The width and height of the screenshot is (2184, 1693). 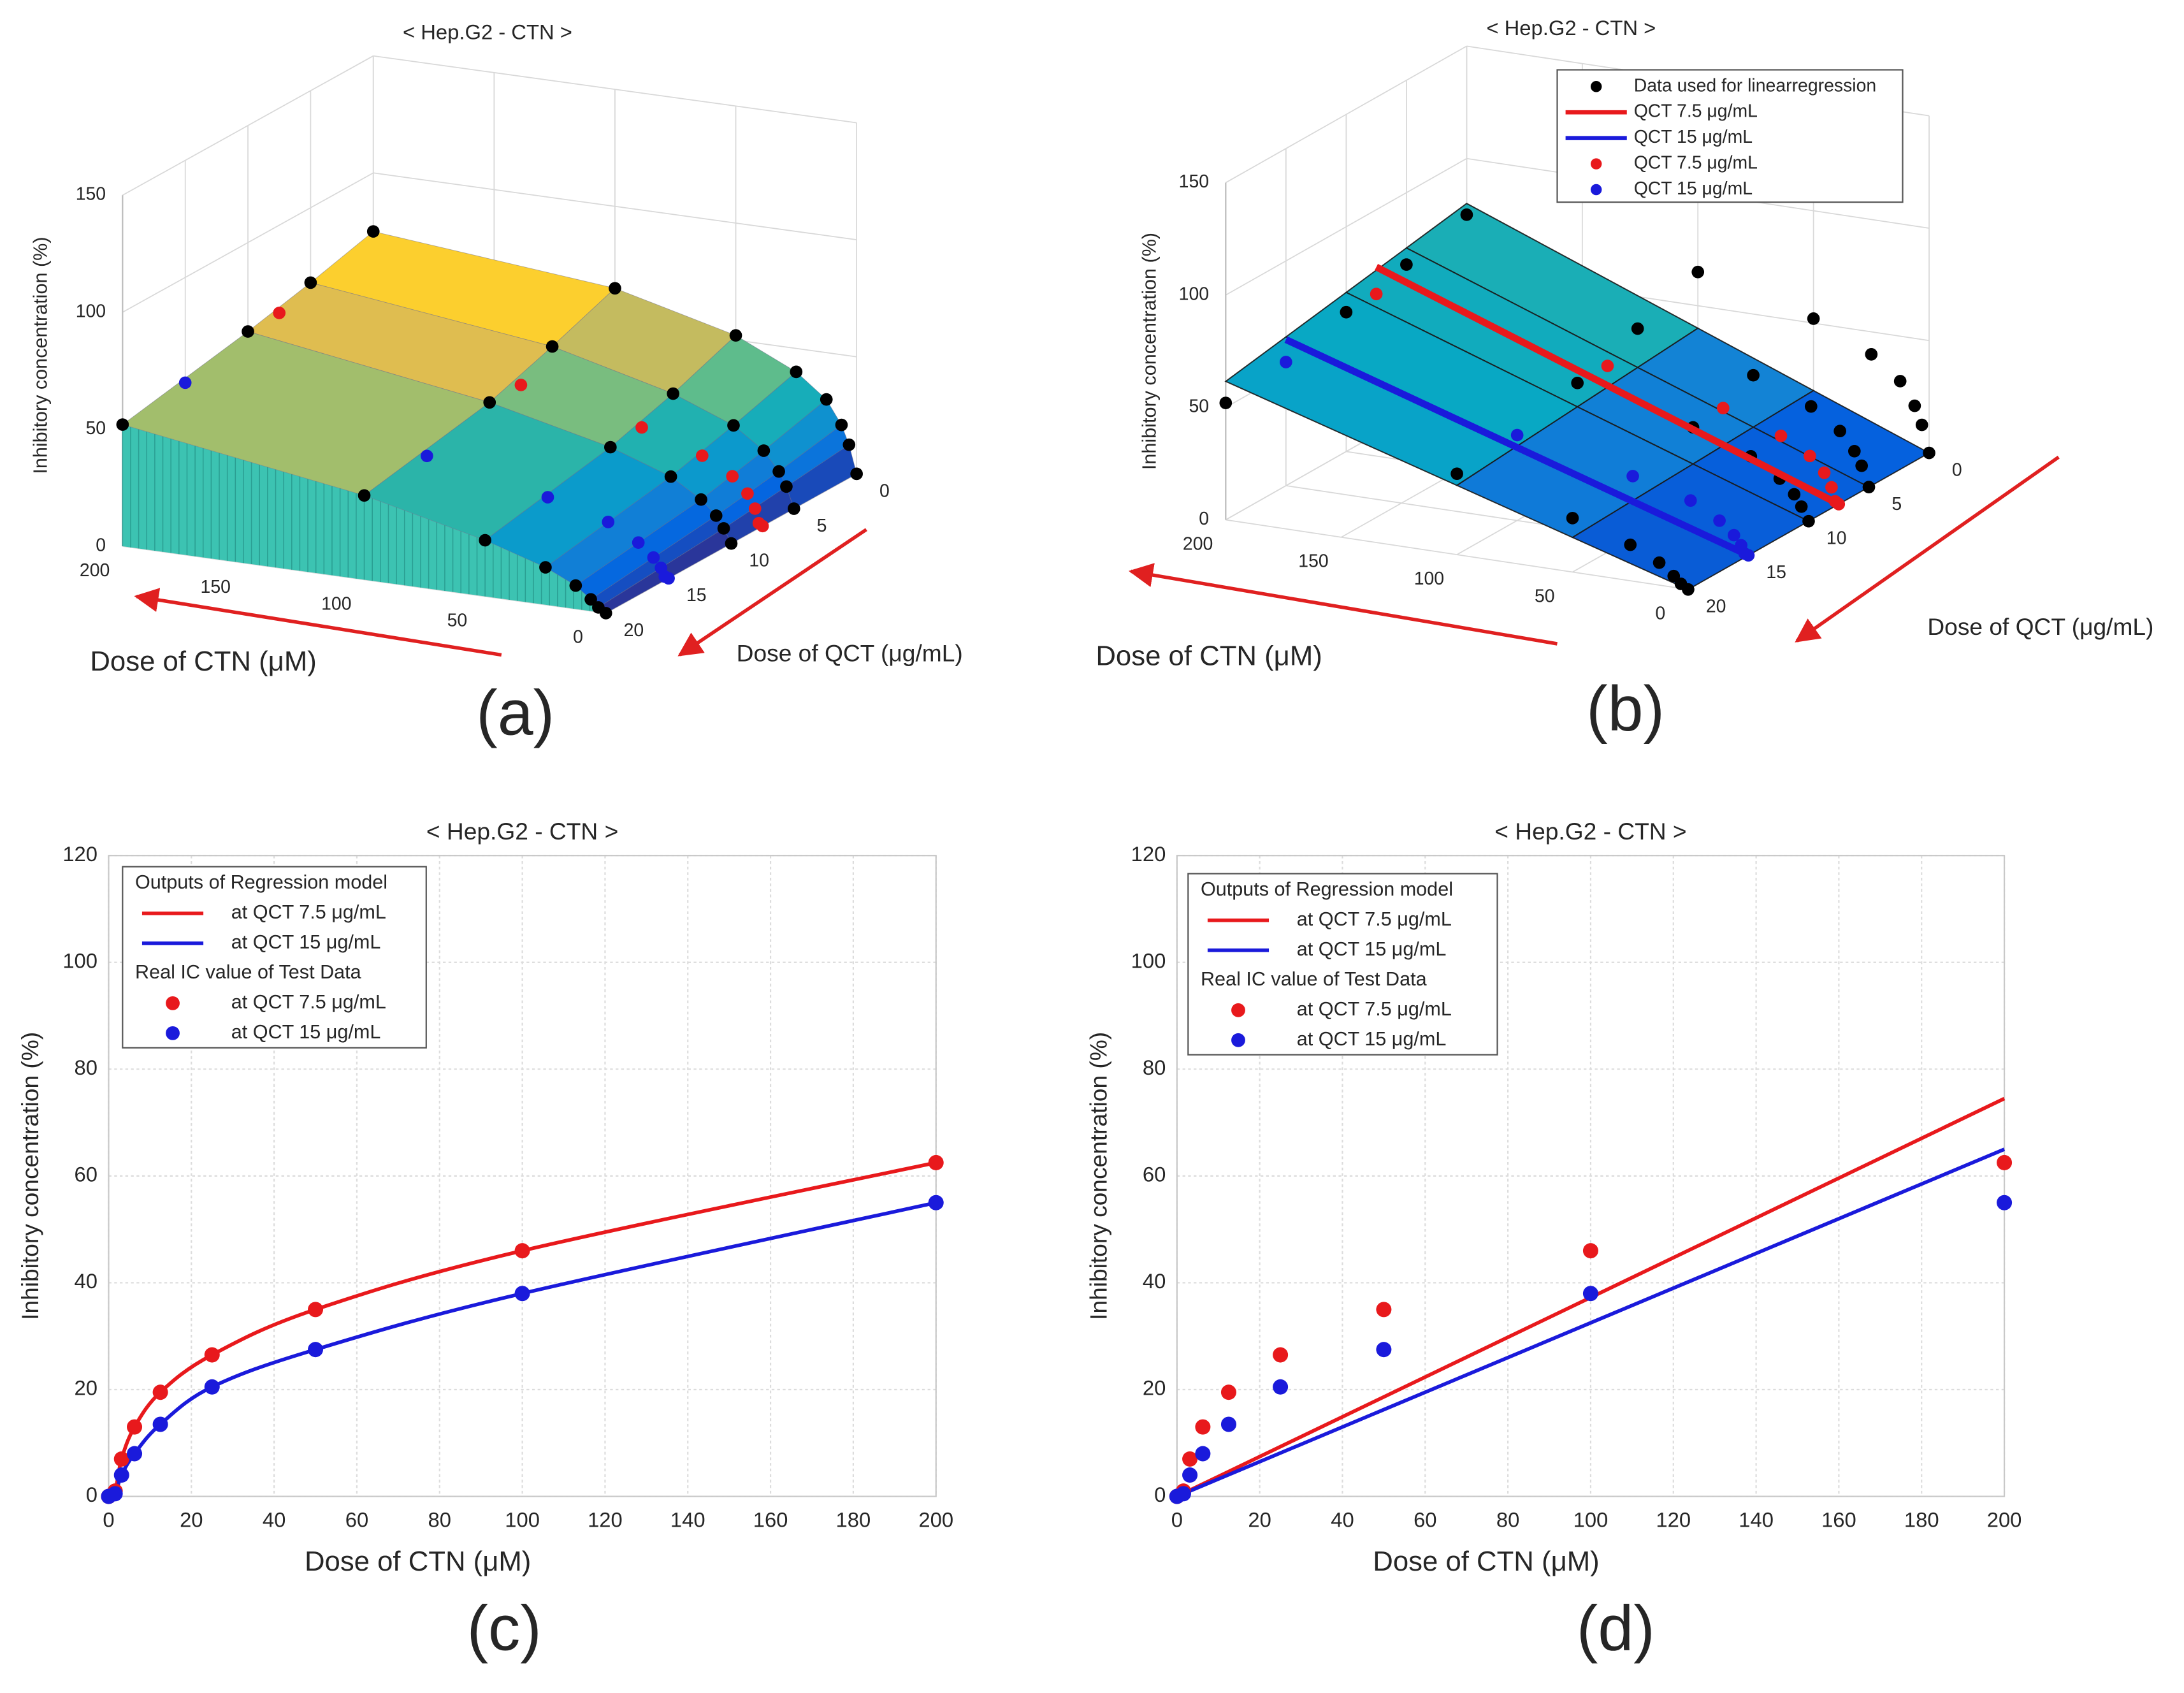 What do you see at coordinates (1209, 655) in the screenshot?
I see `x-axis-label: Dose of CTN (μM)` at bounding box center [1209, 655].